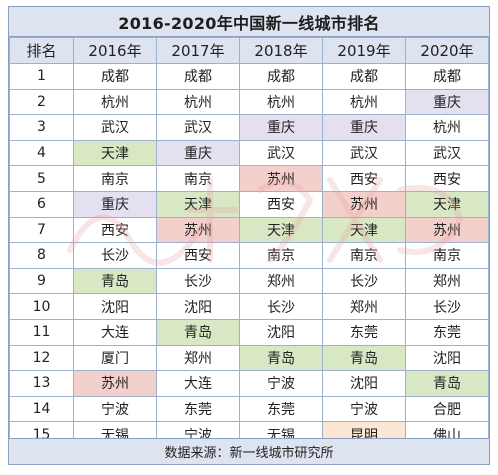 The image size is (498, 475). I want to click on rank-cell: 11, so click(41, 332).